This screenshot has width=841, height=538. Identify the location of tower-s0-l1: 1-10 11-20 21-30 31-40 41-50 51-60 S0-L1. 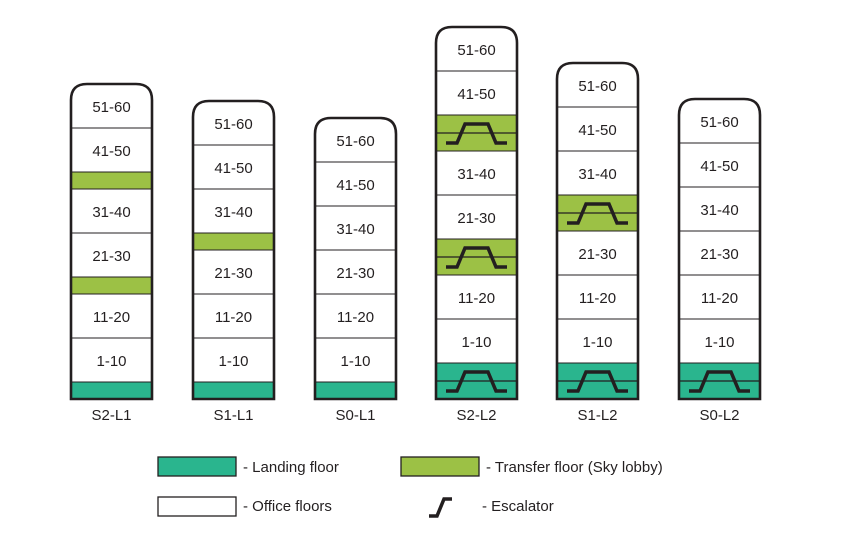
(355, 270).